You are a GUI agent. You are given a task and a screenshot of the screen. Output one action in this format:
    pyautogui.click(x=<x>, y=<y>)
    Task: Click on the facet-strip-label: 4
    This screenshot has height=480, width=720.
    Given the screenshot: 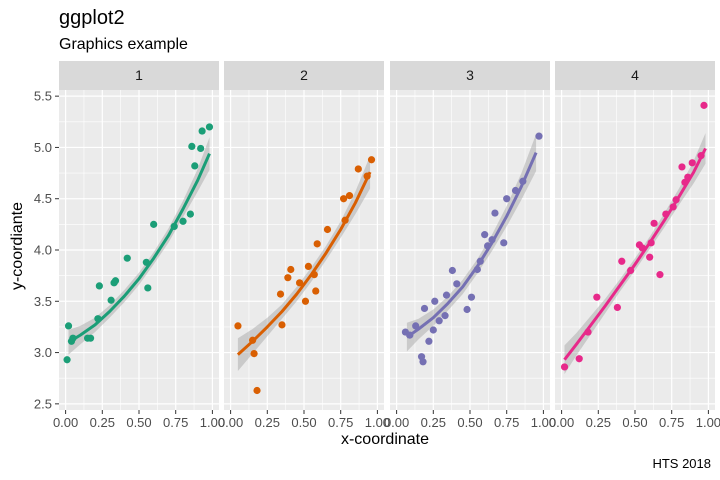 What is the action you would take?
    pyautogui.click(x=635, y=75)
    